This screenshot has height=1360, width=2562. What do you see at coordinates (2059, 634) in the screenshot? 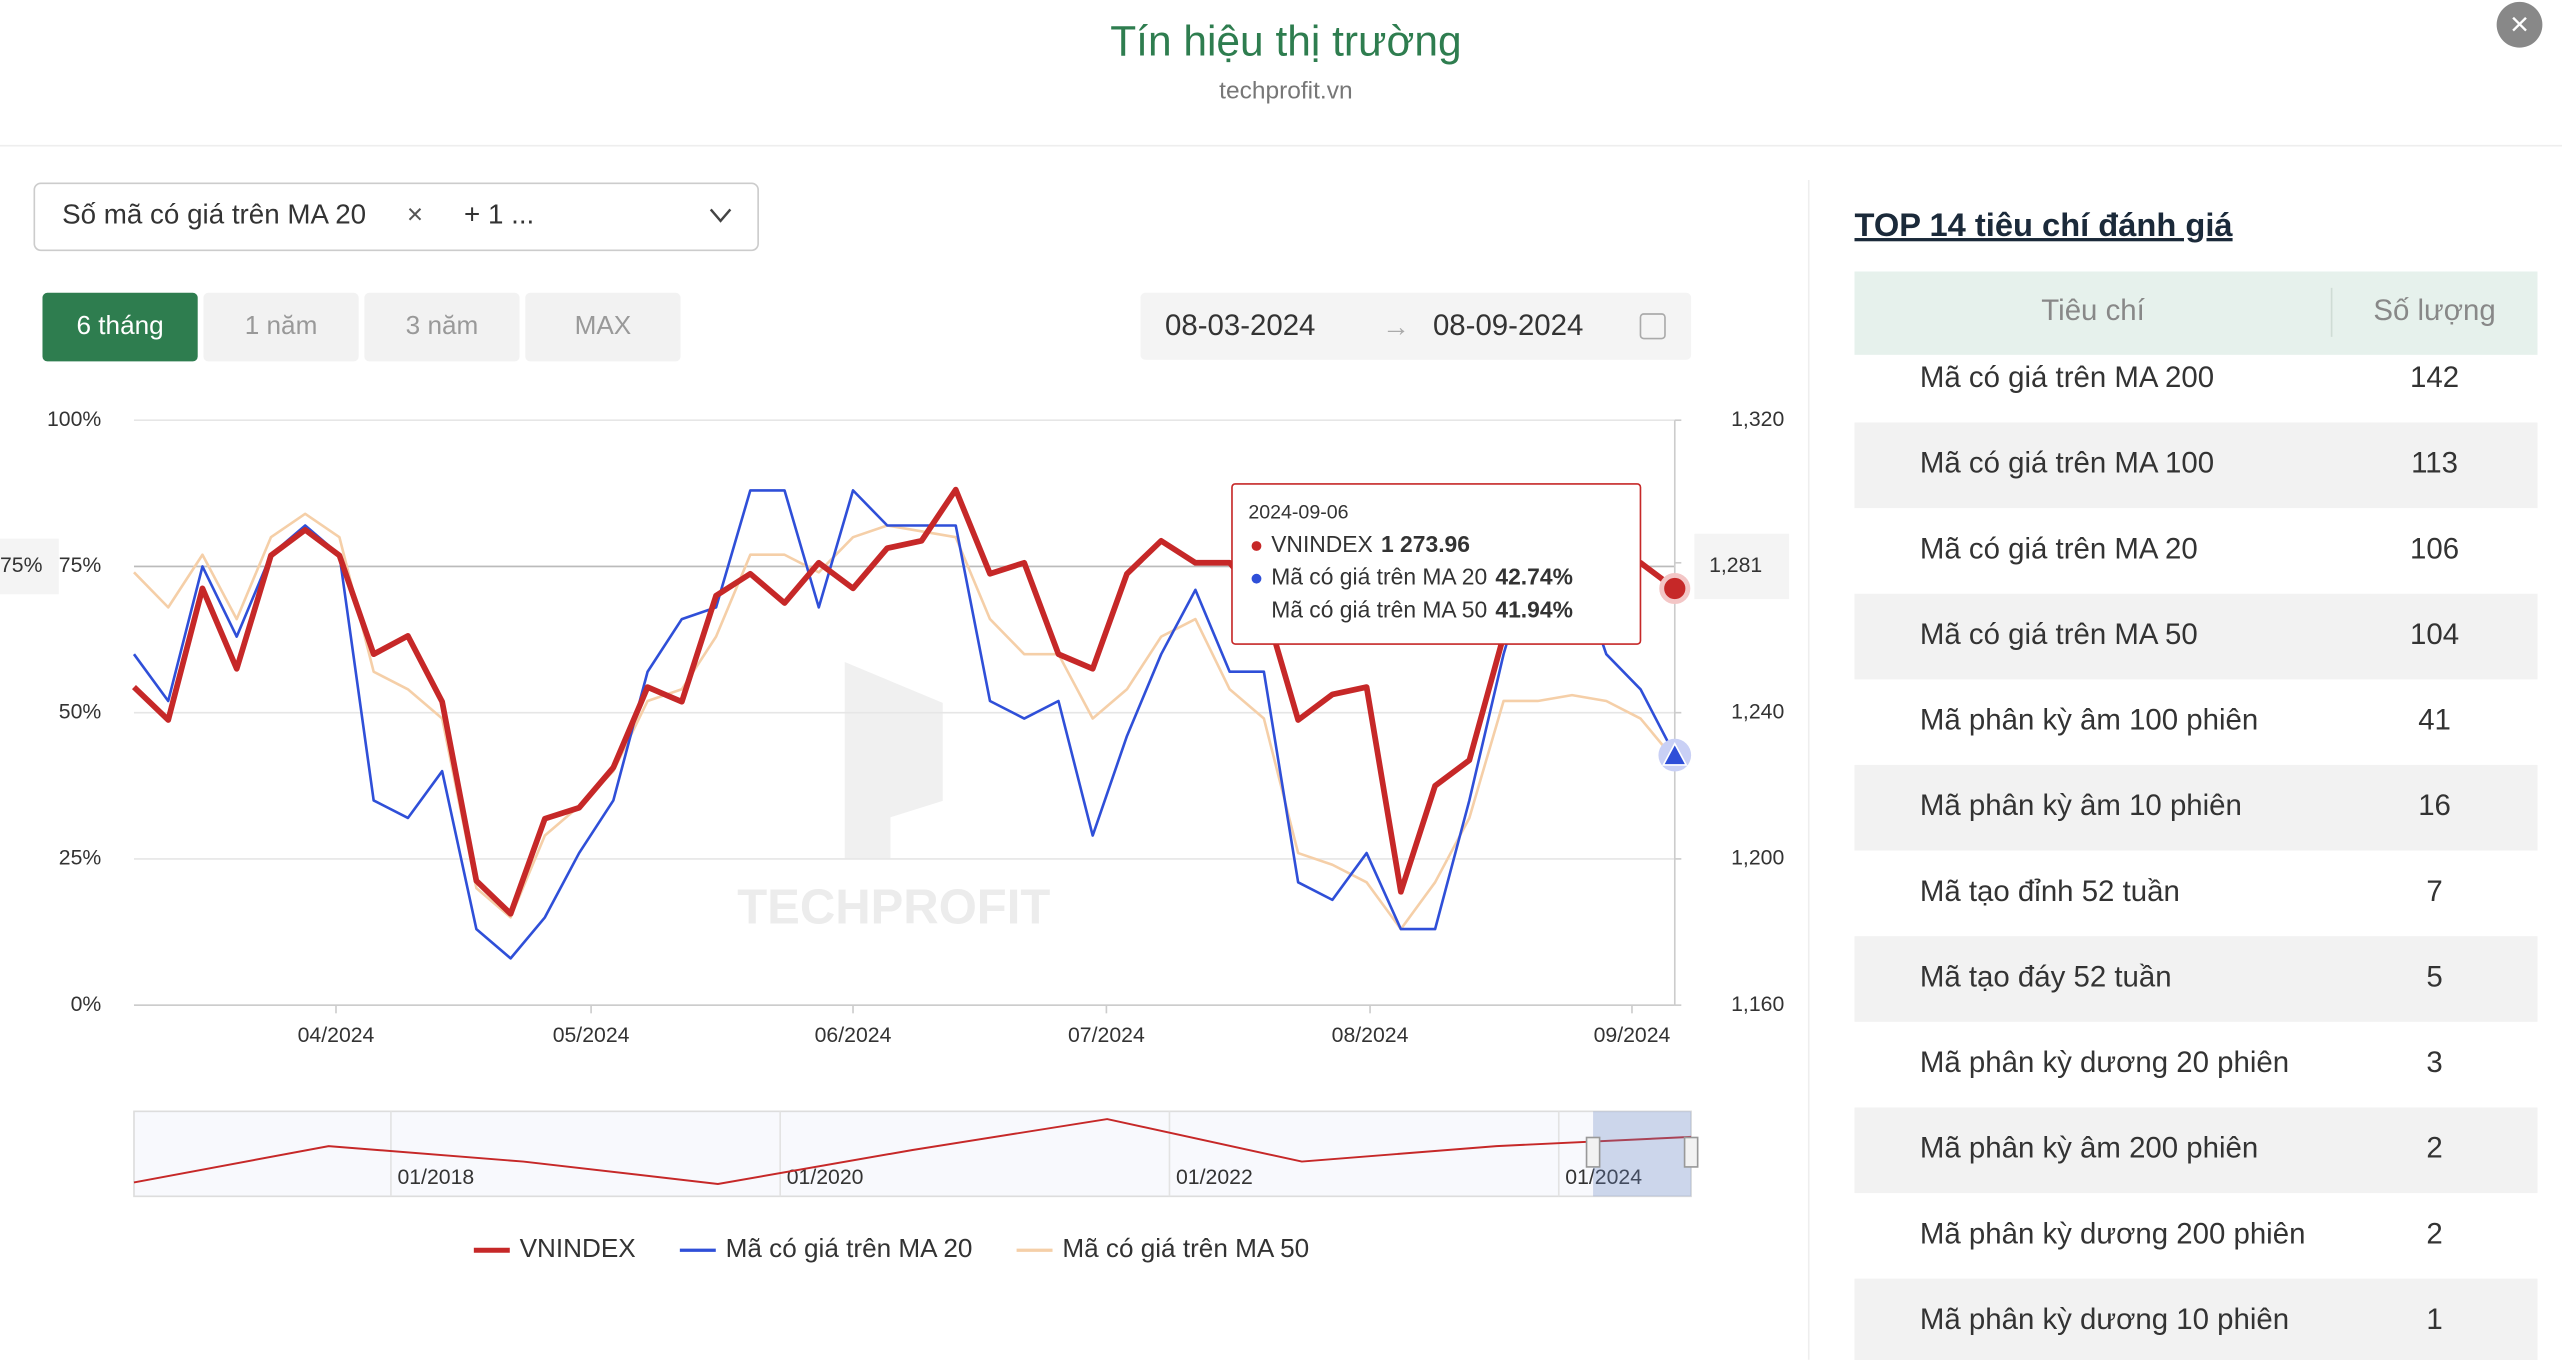
I see `row-criterion: Mã có giá trên MA 50` at bounding box center [2059, 634].